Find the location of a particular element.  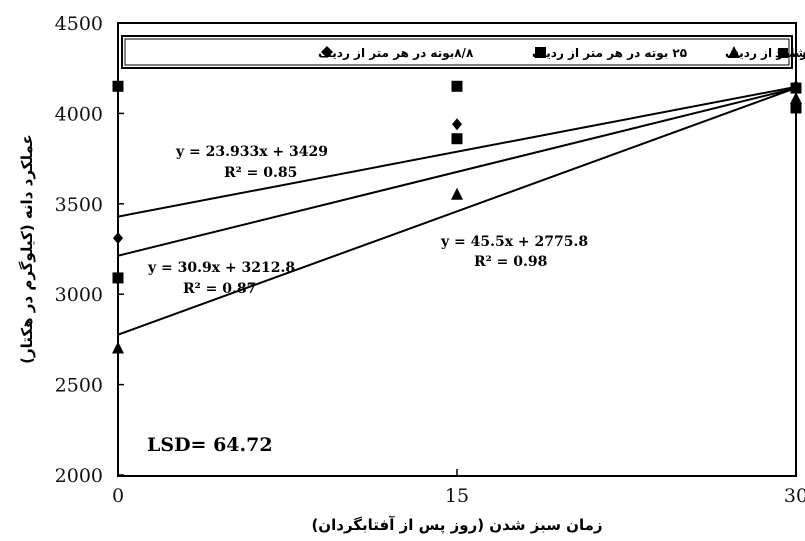

y-tick-label: 3000 is located at coordinates (79, 295).